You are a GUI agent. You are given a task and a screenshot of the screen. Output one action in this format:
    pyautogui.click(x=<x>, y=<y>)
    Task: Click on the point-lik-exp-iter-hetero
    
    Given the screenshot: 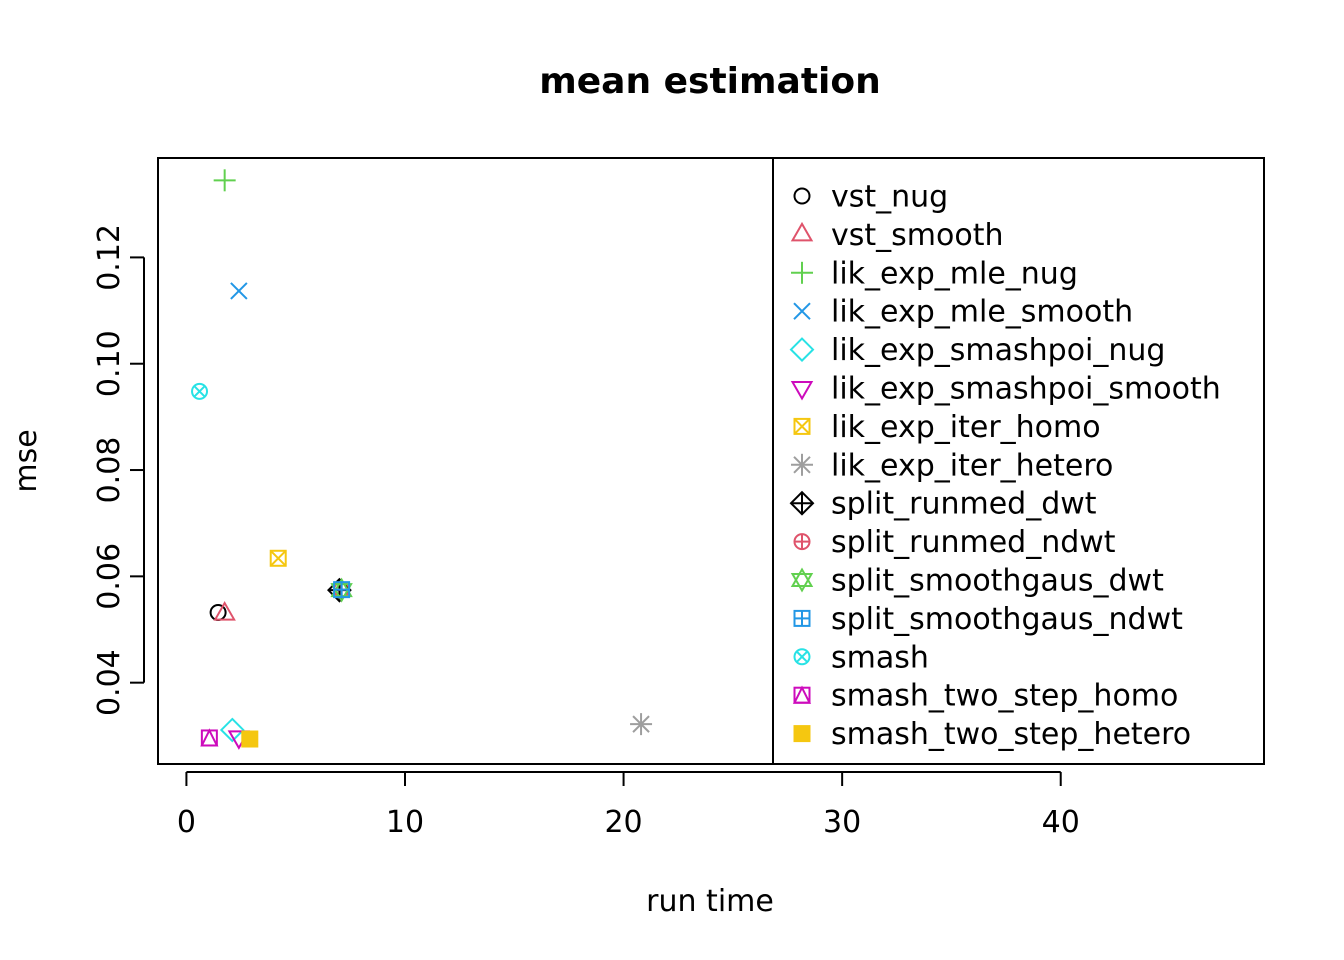 What is the action you would take?
    pyautogui.click(x=641, y=724)
    